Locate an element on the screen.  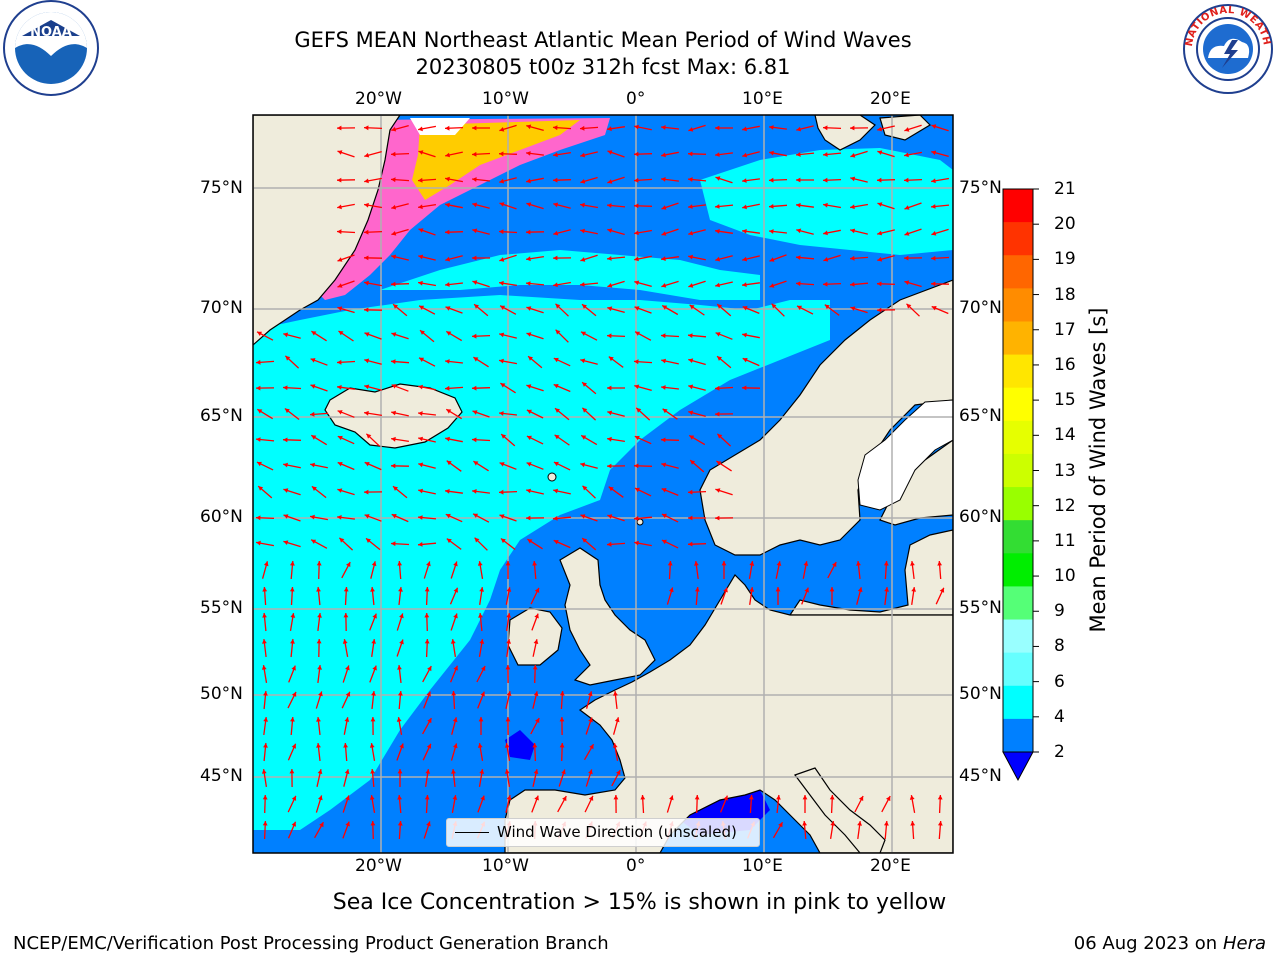
colorbar is located at coordinates (1020, 485).